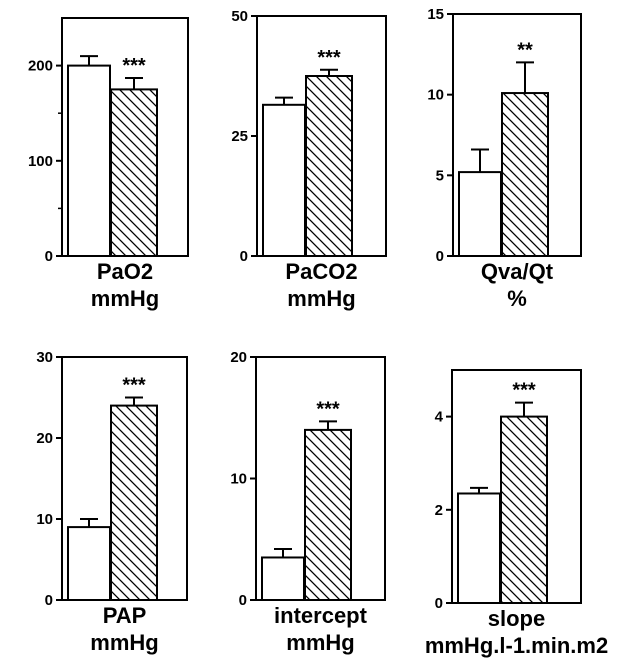 The height and width of the screenshot is (665, 618). What do you see at coordinates (516, 618) in the screenshot?
I see `x-axis-label: slope` at bounding box center [516, 618].